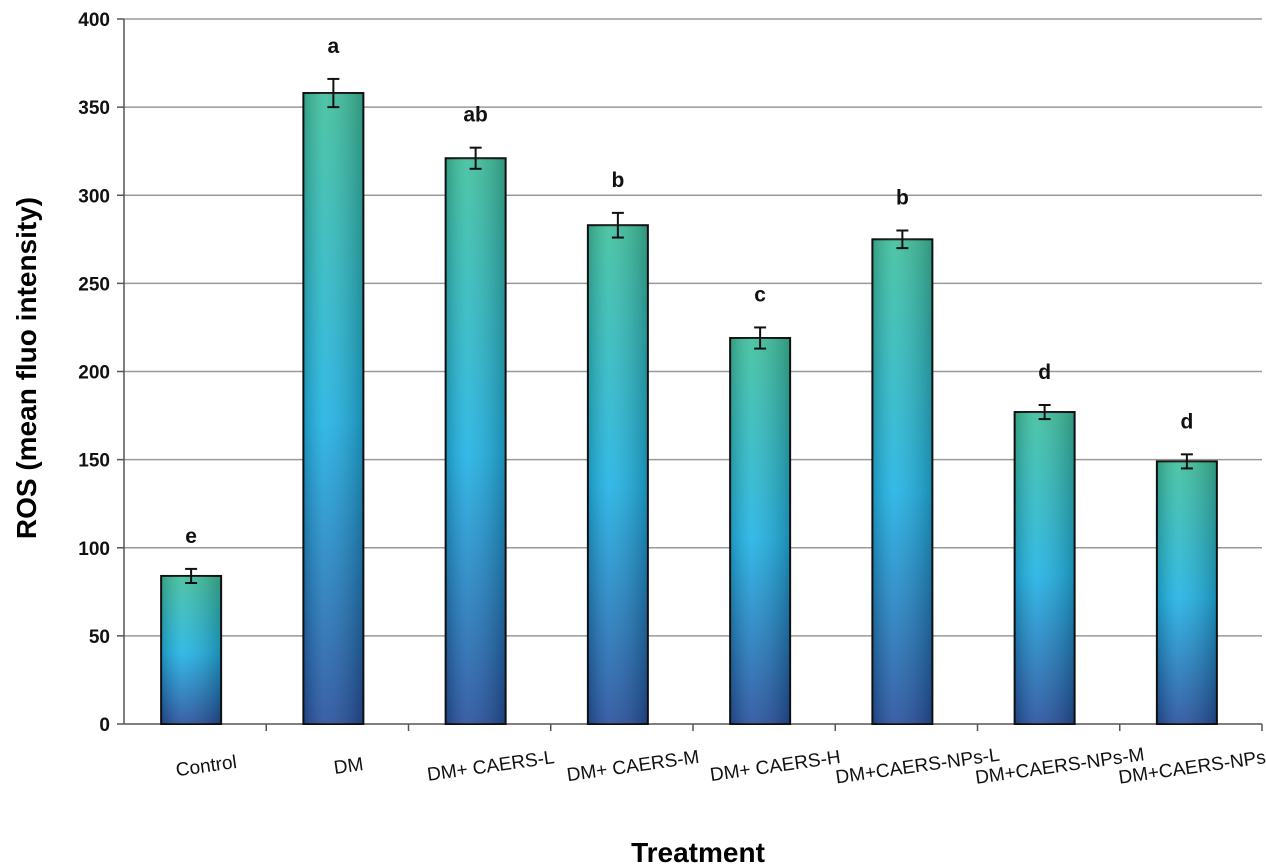  Describe the element at coordinates (775, 766) in the screenshot. I see `category-label: DM+ CAERS-H` at that location.